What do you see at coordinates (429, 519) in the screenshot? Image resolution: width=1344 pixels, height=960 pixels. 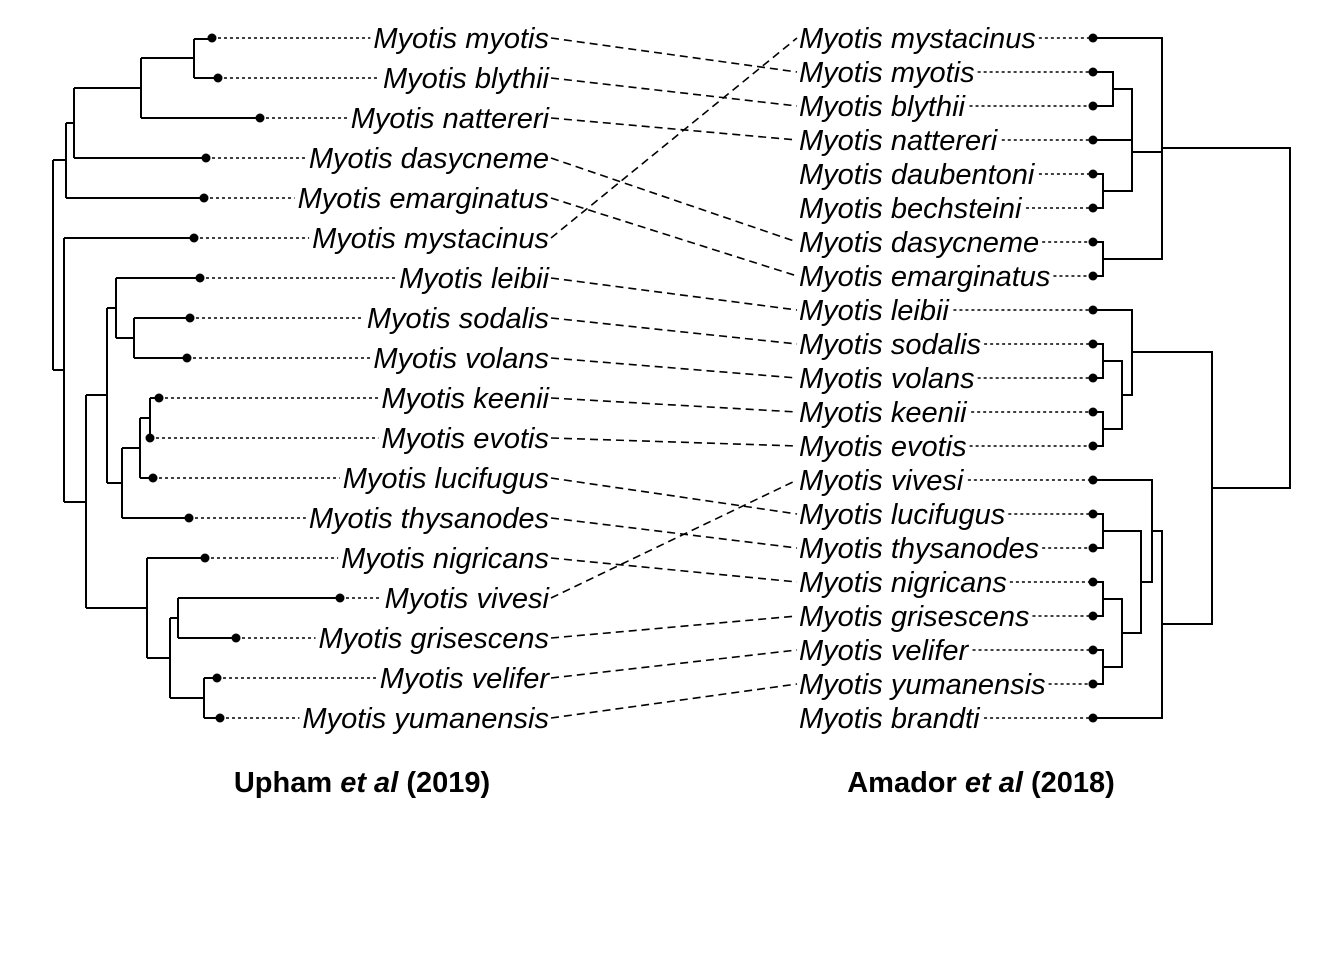 I see `left-taxon-myotis-thysanodes: Myotis thysanodes` at bounding box center [429, 519].